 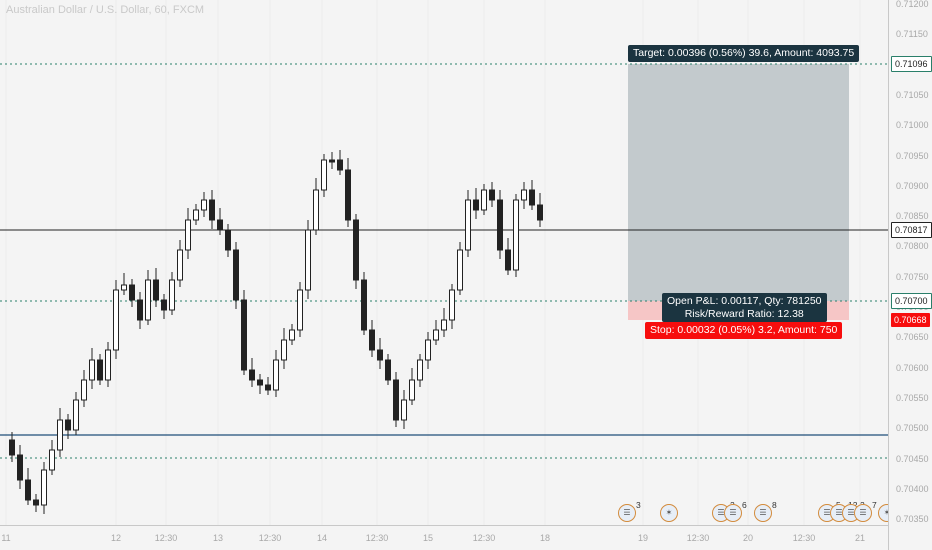 I want to click on stop-price-tag: 0.70668, so click(x=910, y=320).